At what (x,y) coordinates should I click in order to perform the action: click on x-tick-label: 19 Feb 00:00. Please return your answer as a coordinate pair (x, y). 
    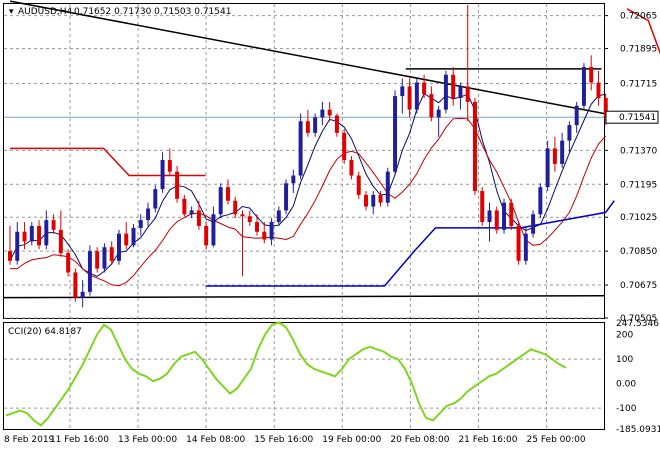
    Looking at the image, I should click on (351, 440).